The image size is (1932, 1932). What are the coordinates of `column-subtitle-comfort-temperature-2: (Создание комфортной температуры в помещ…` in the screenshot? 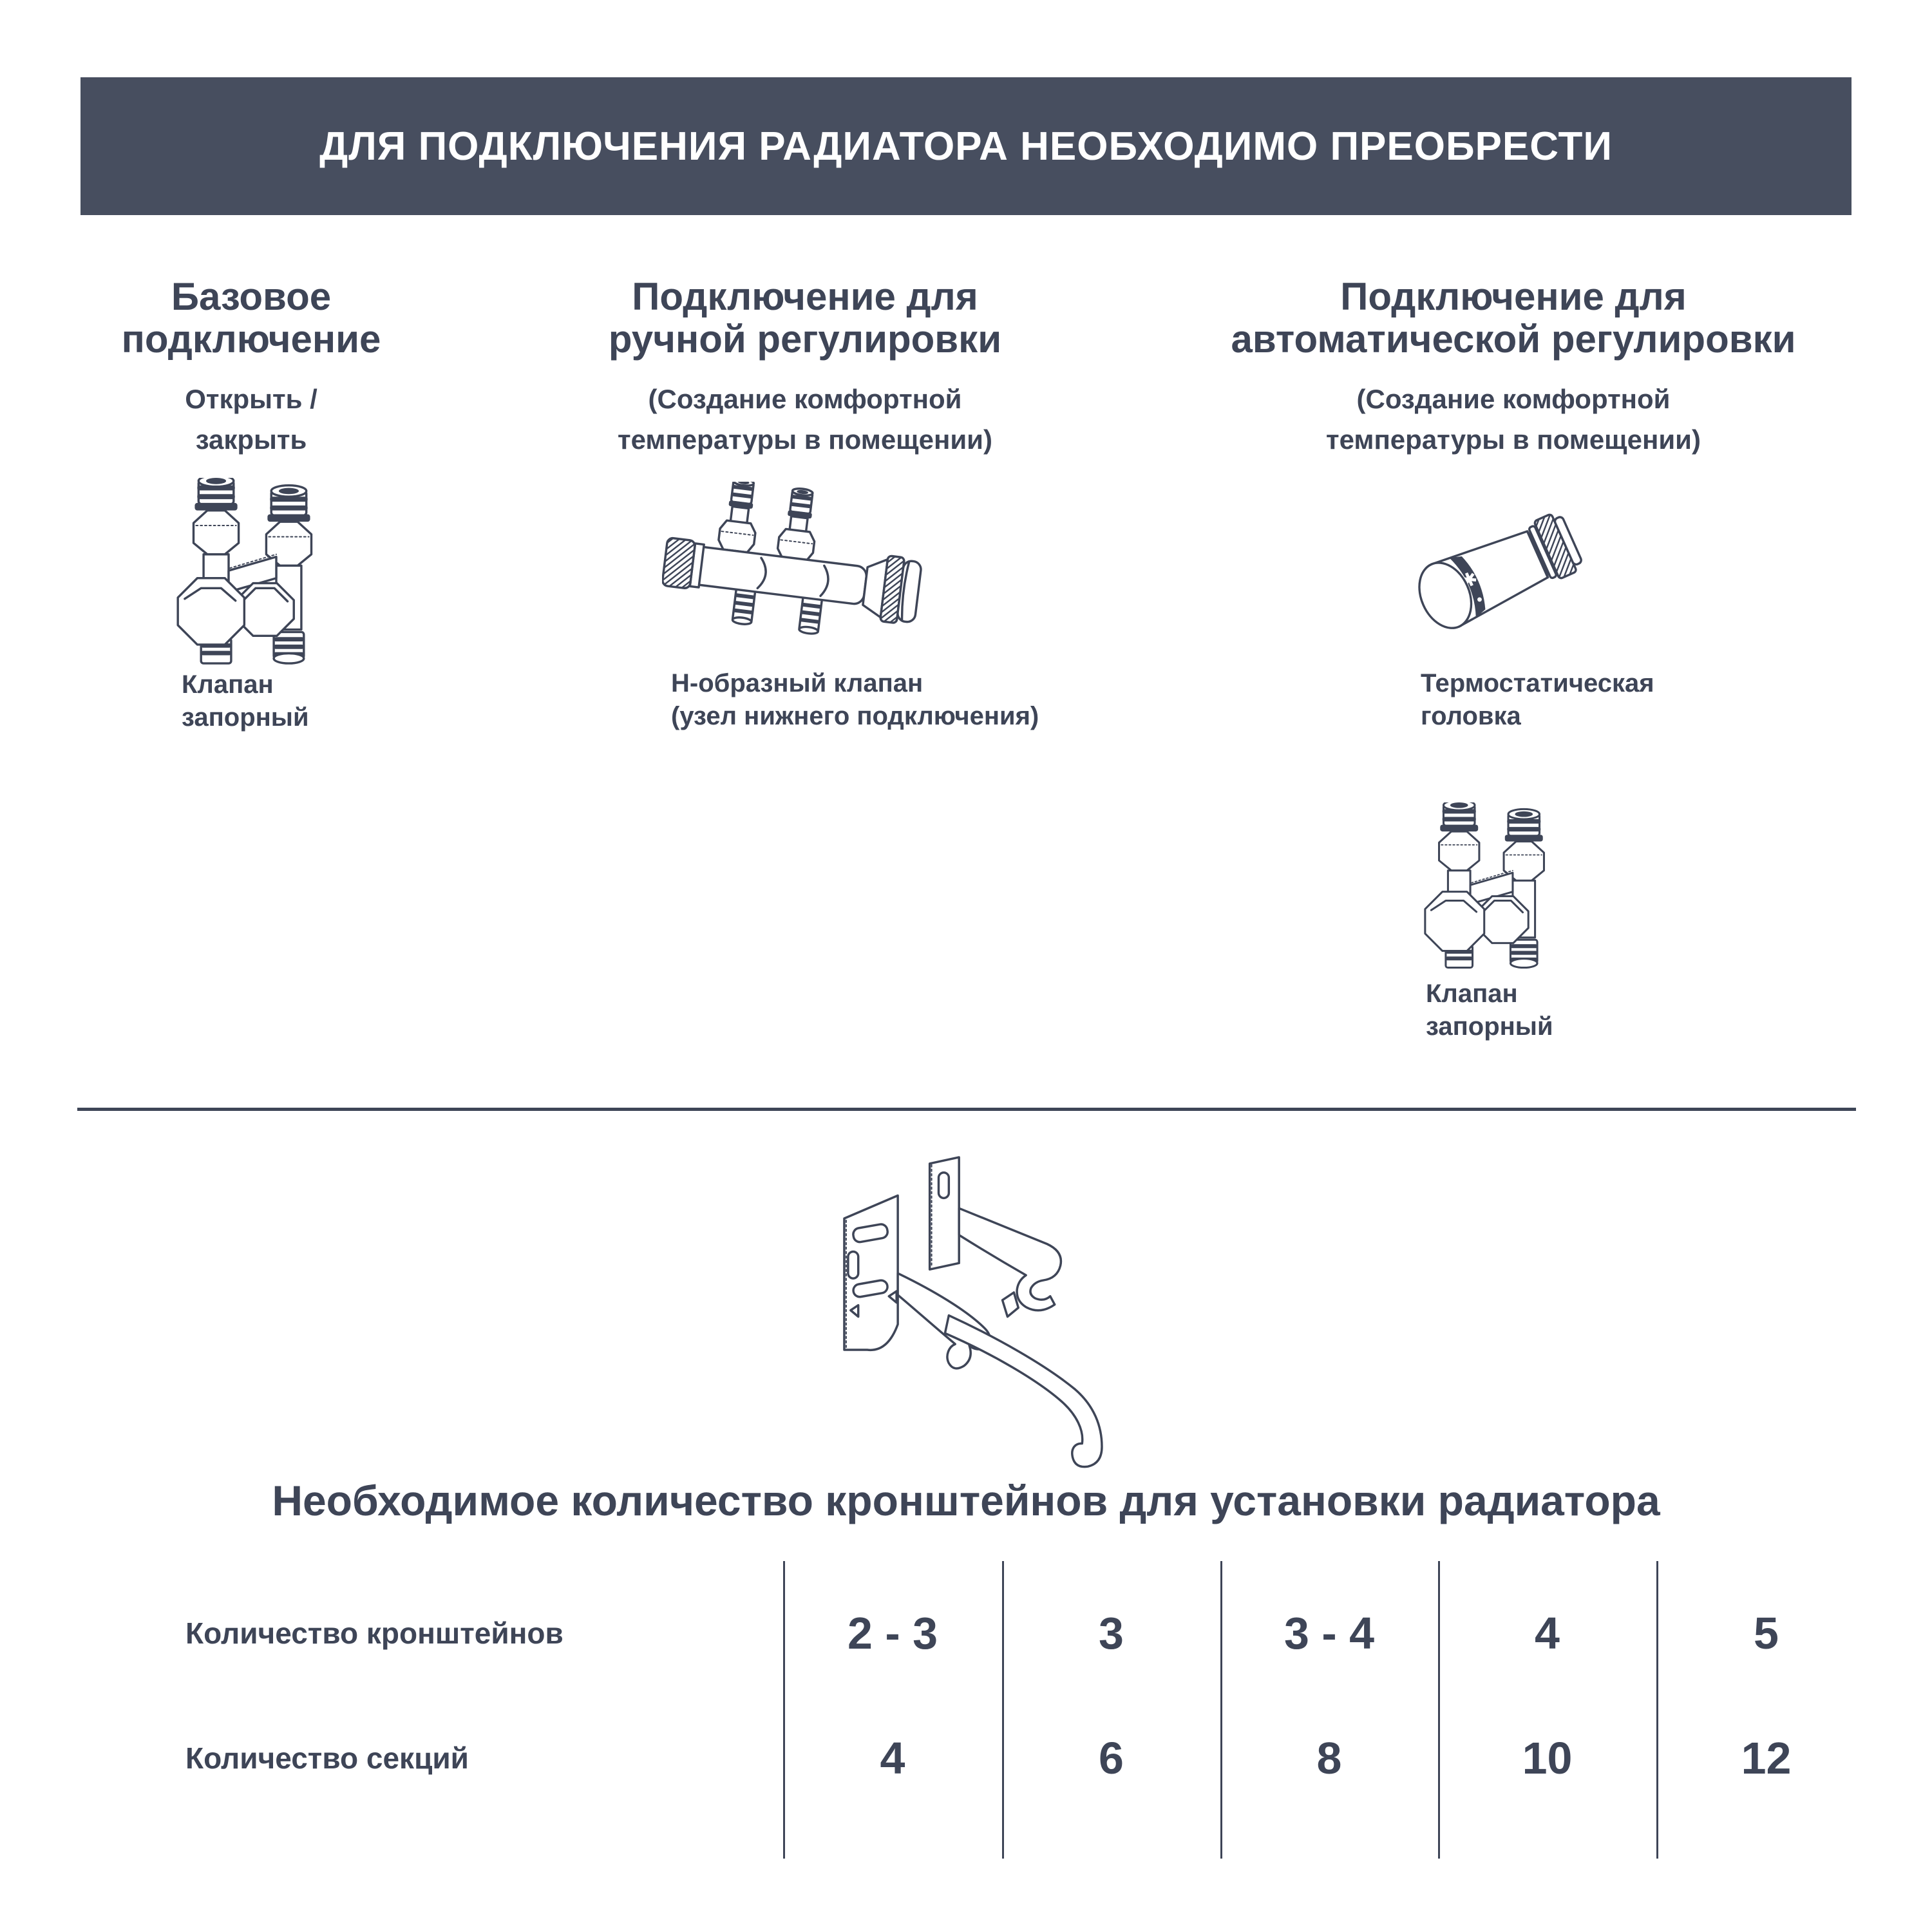 It's located at (1513, 419).